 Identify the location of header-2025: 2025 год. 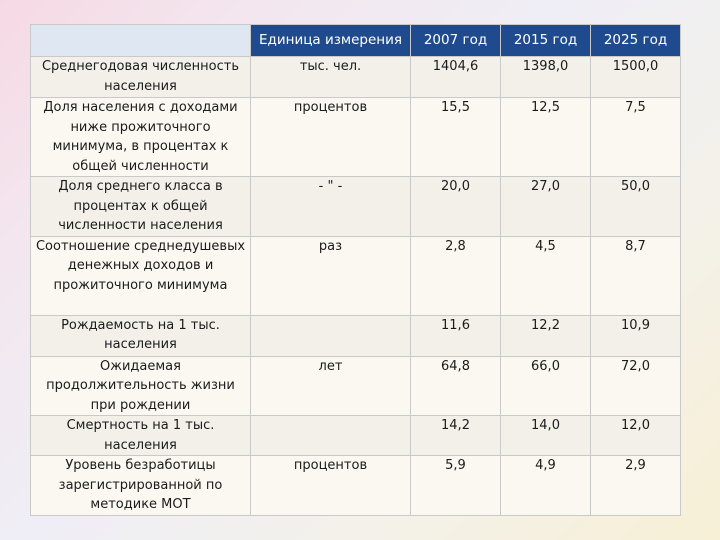
(635, 40).